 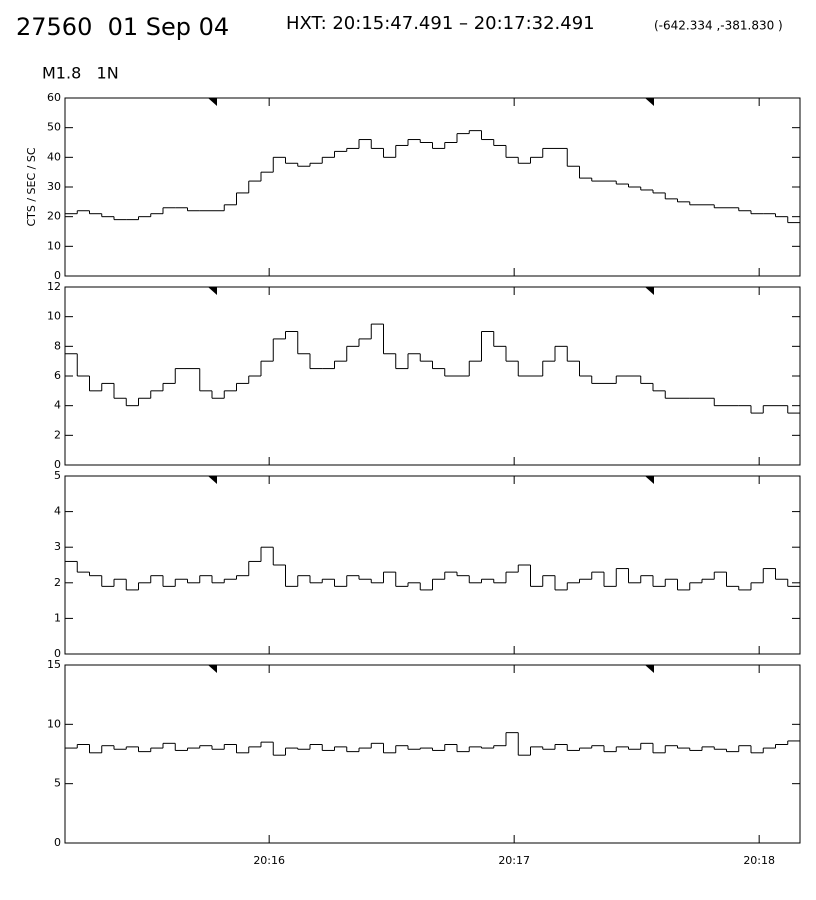 I want to click on y-tick-label: 1, so click(x=57, y=617).